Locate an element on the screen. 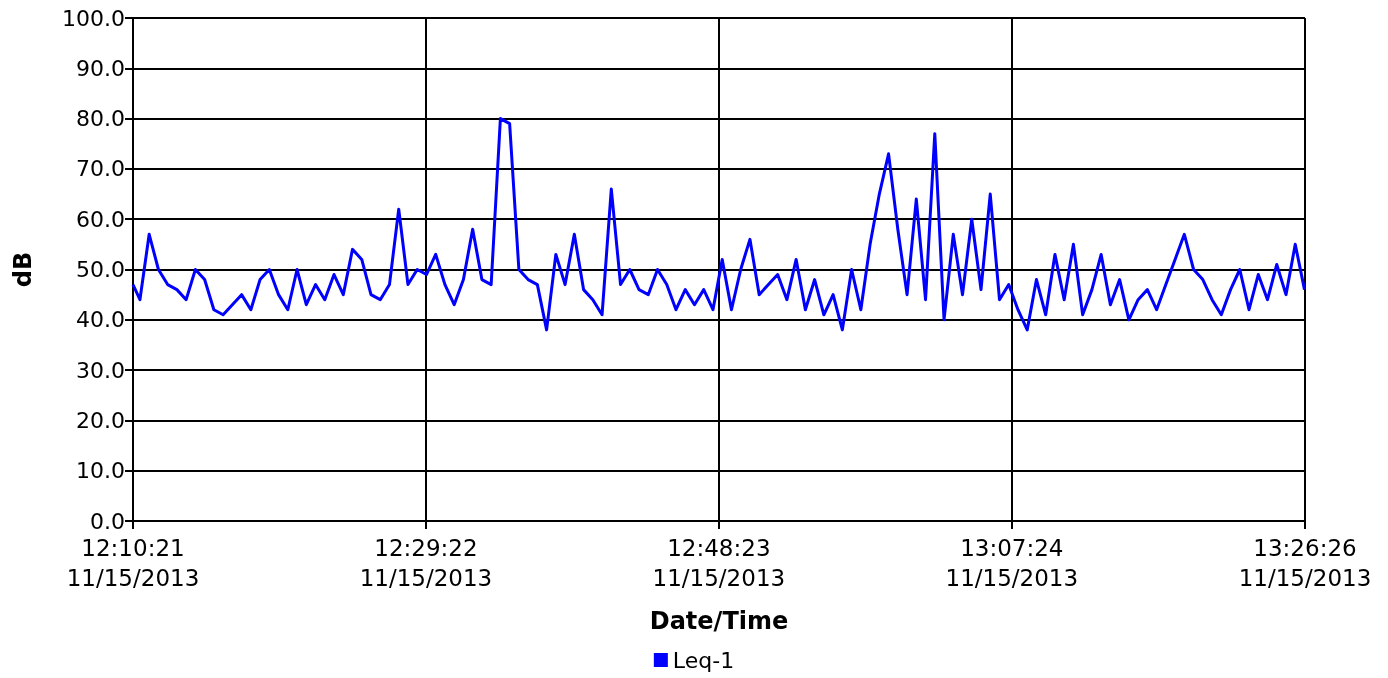 The height and width of the screenshot is (678, 1388). x-tick-label: 13:26:26 11/15/2013 is located at coordinates (1305, 563).